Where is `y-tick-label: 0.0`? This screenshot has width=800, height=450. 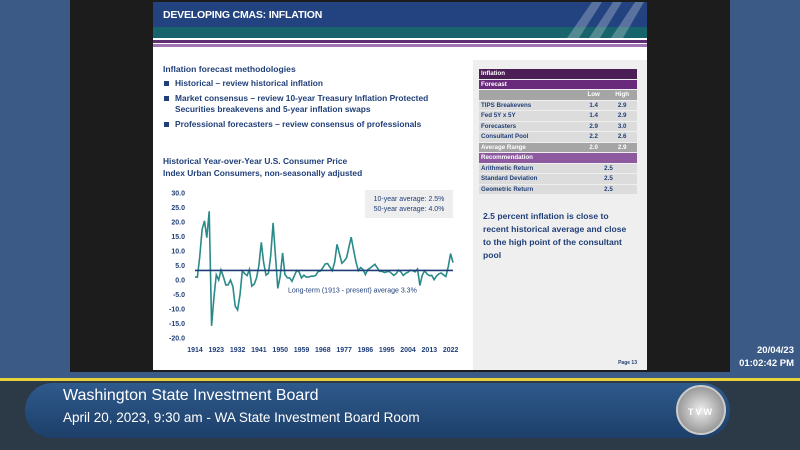
y-tick-label: 0.0 is located at coordinates (180, 281).